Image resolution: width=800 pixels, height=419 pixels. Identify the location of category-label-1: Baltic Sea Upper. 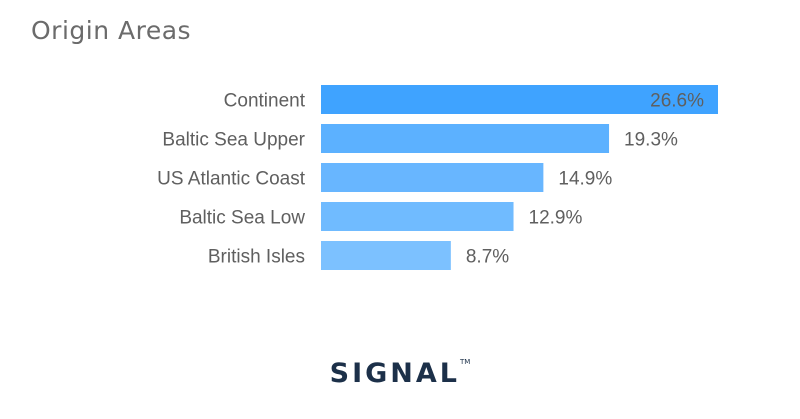
(233, 140).